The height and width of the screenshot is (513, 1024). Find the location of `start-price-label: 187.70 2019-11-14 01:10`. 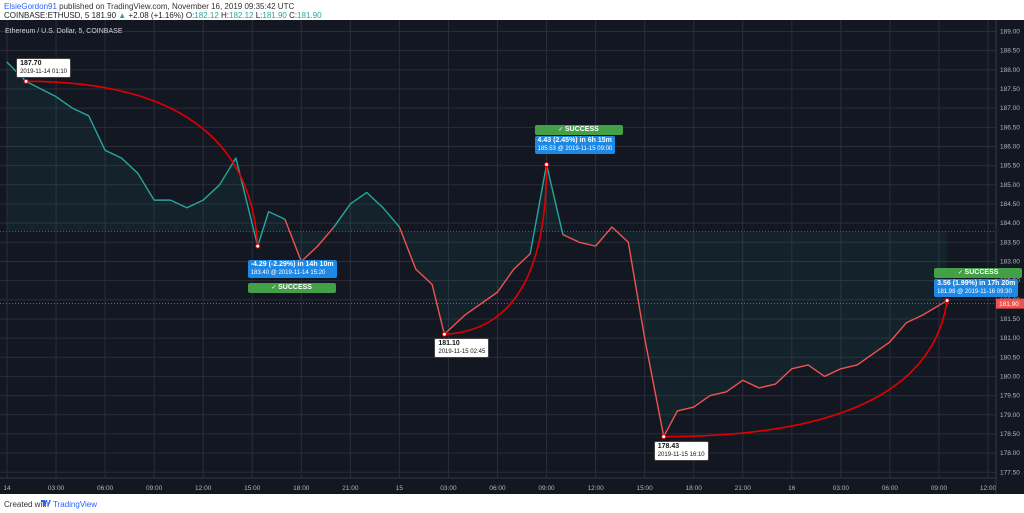

start-price-label: 187.70 2019-11-14 01:10 is located at coordinates (43, 68).